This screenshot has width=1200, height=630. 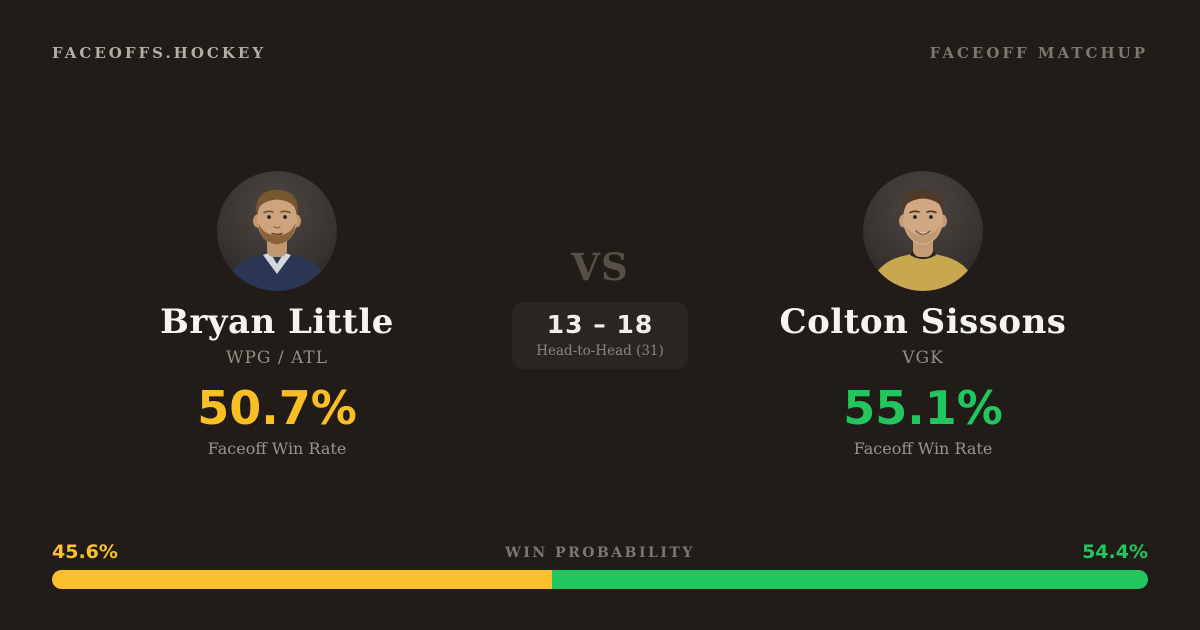 I want to click on win-probability-right-pct: 54.4%, so click(x=1115, y=552).